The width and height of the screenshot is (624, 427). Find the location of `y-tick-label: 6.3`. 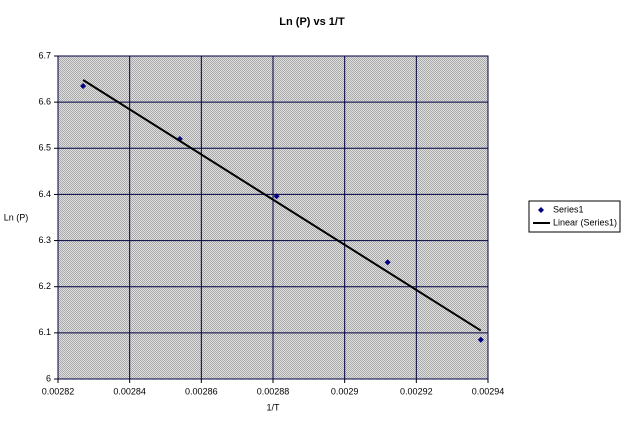

y-tick-label: 6.3 is located at coordinates (44, 240).